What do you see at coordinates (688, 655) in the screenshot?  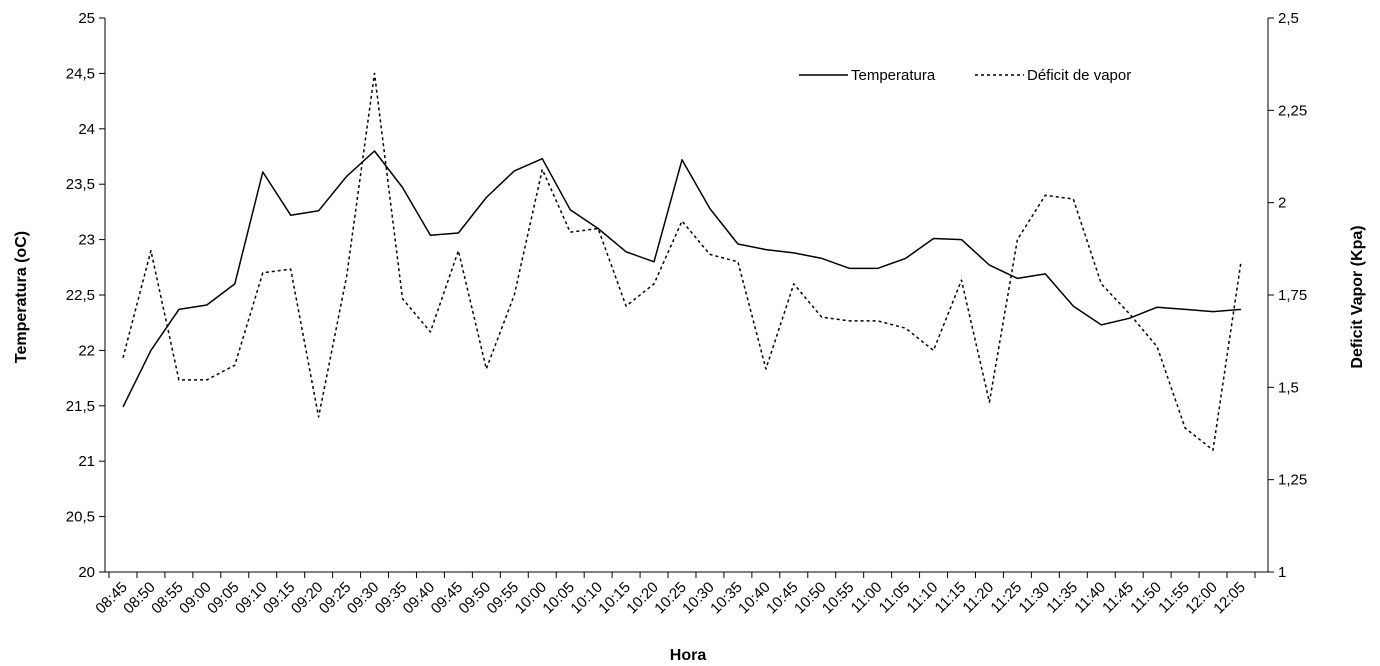 I see `x-axis-title: Hora` at bounding box center [688, 655].